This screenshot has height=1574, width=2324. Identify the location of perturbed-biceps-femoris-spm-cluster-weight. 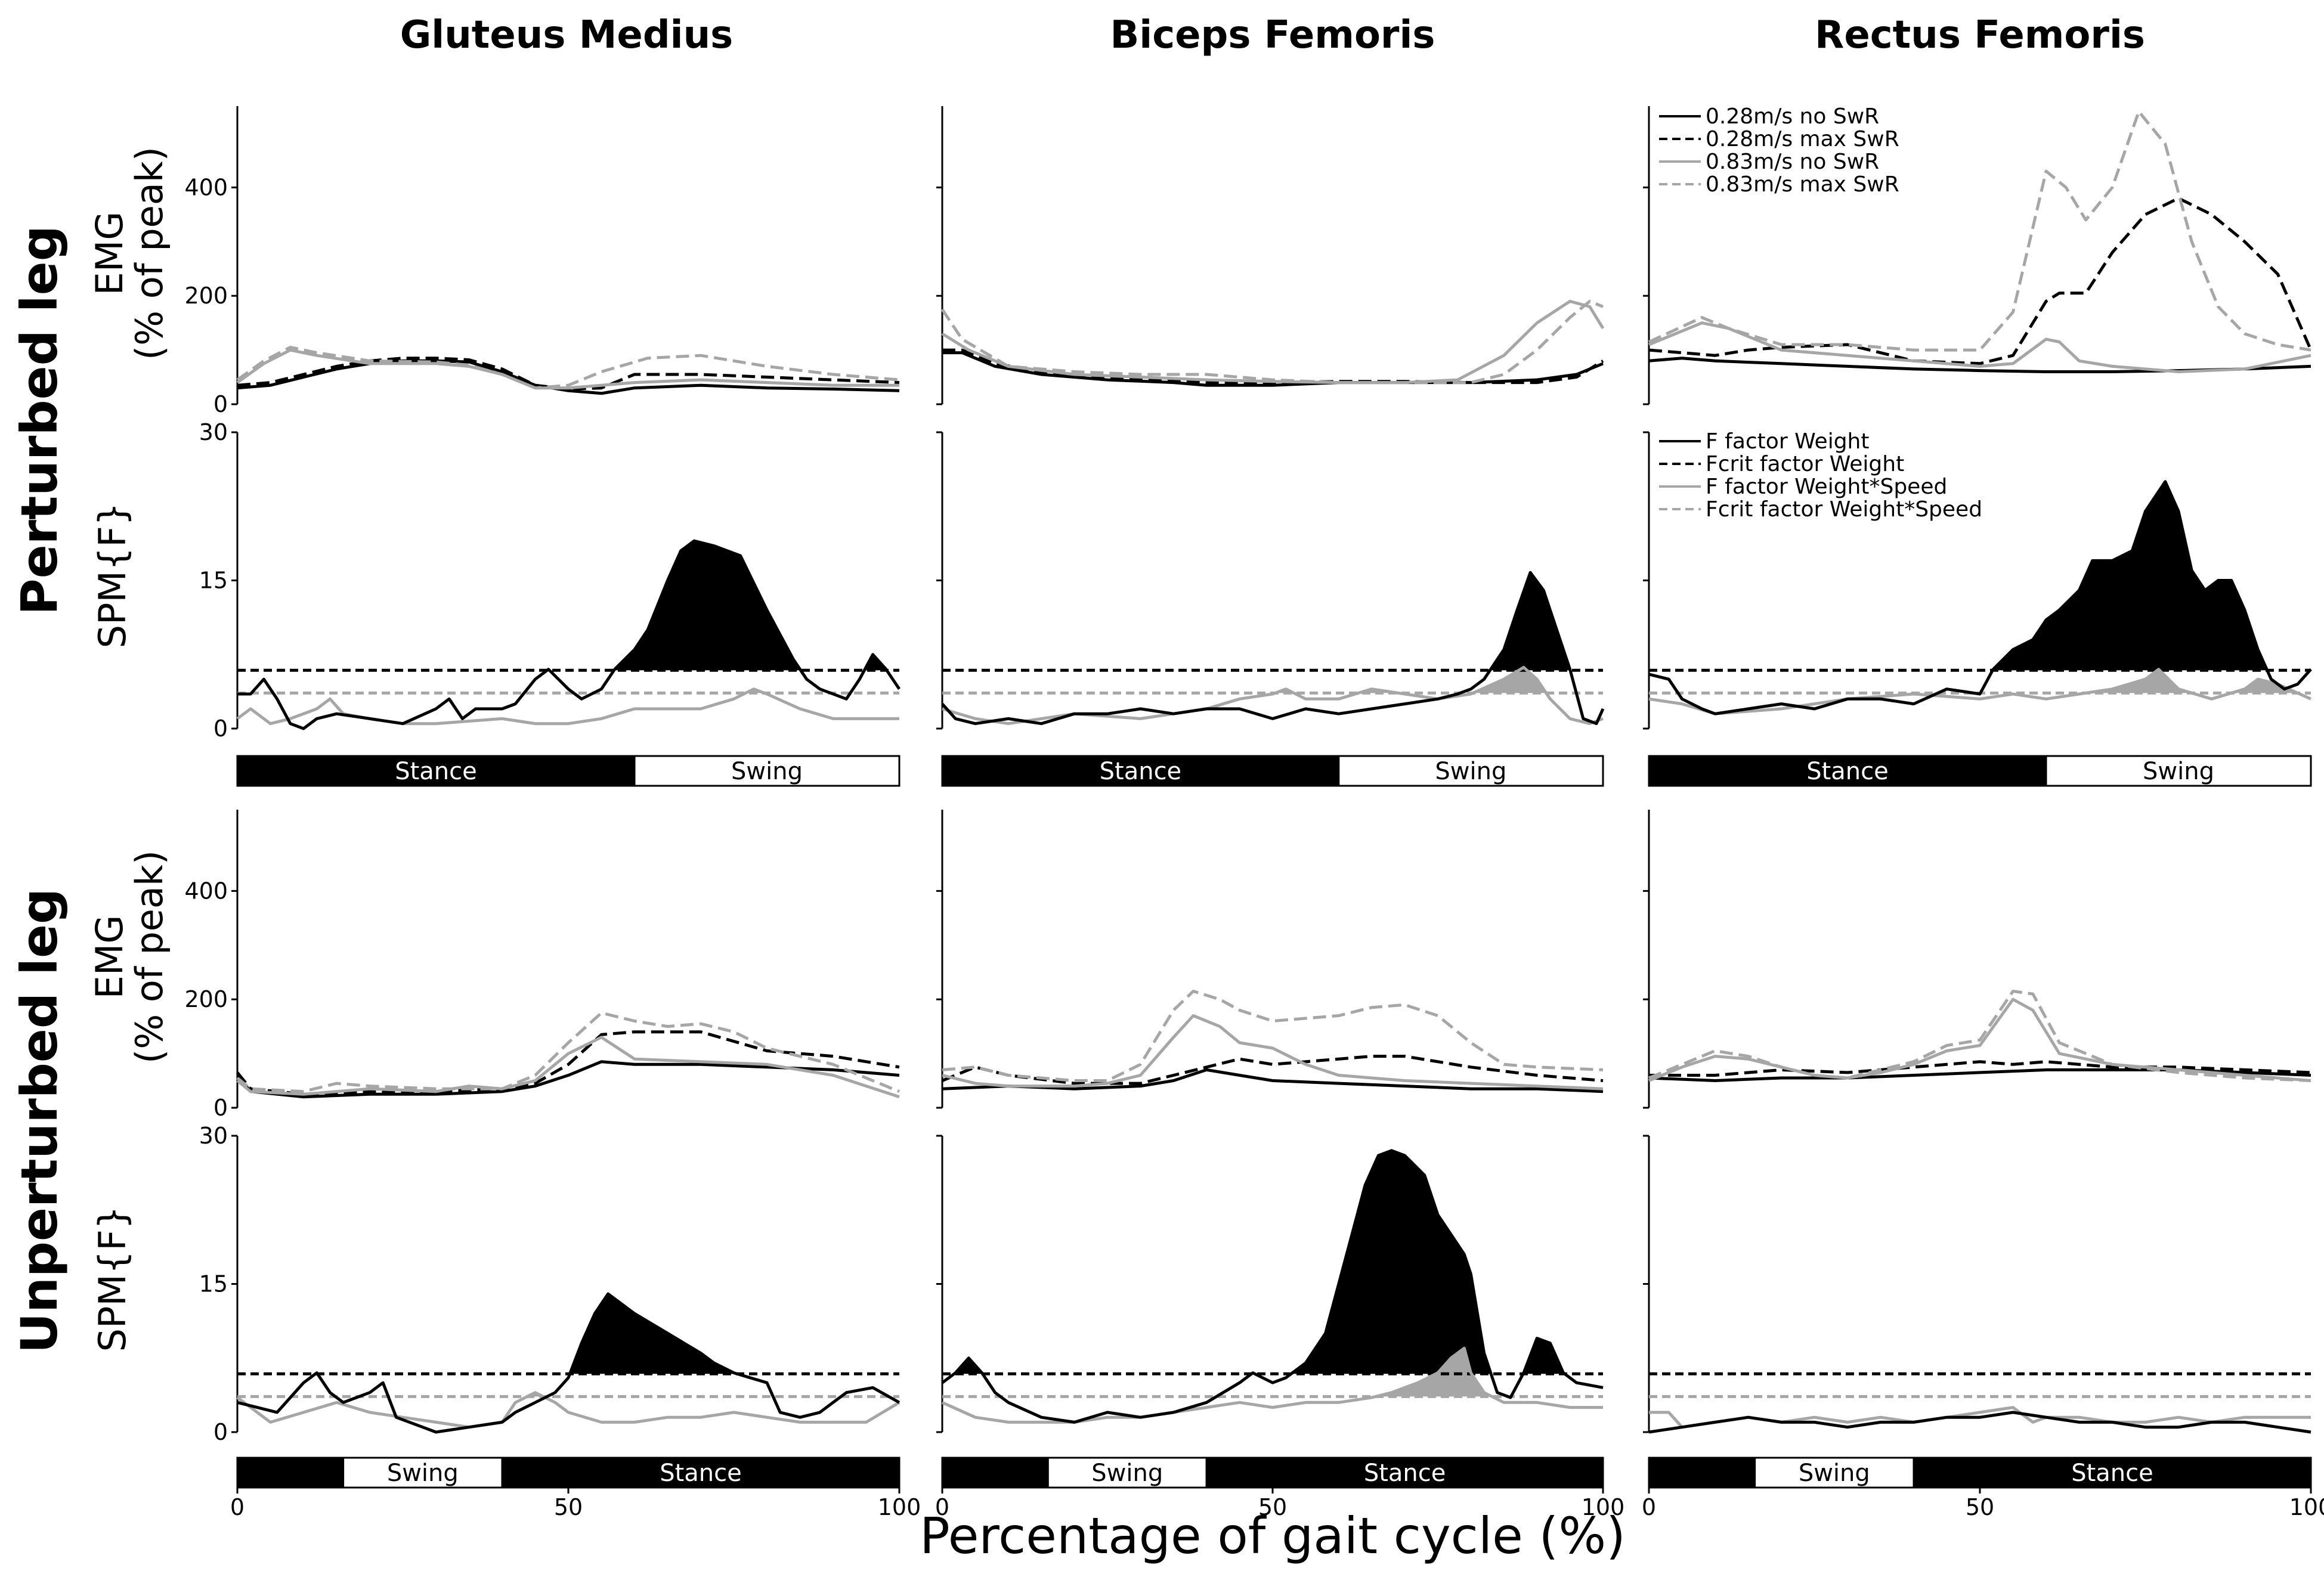
(1530, 621).